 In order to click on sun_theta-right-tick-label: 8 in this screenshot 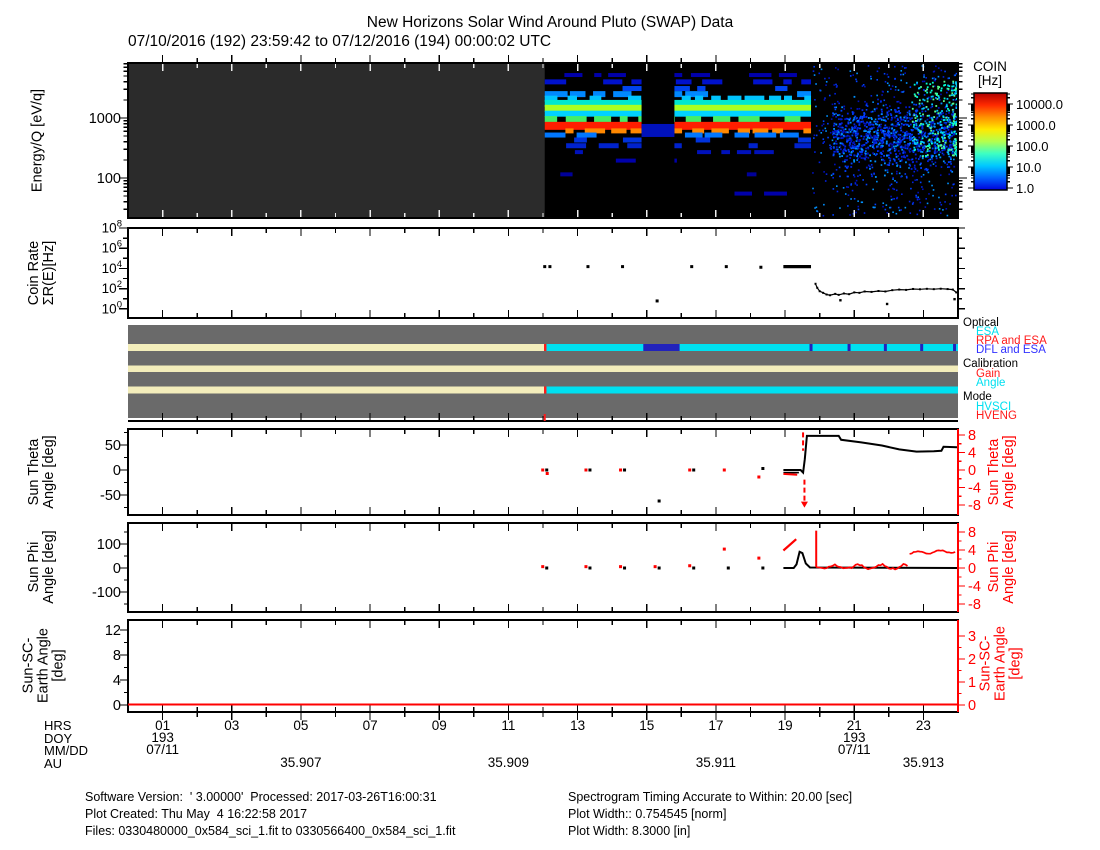, I will do `click(972, 436)`.